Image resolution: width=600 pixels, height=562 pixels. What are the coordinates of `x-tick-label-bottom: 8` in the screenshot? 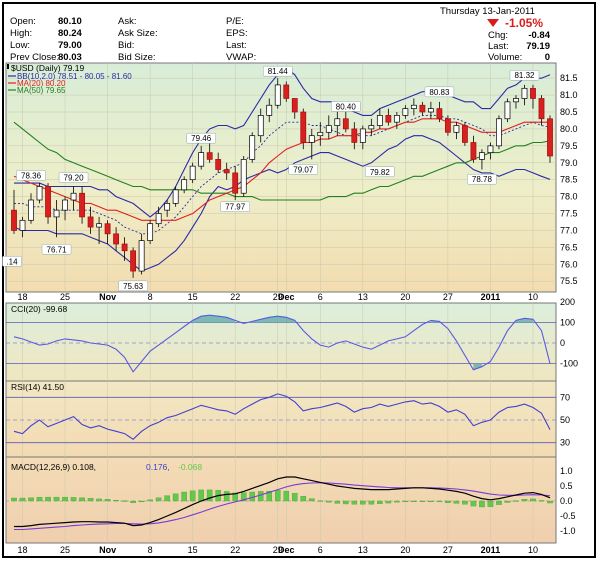 It's located at (150, 550).